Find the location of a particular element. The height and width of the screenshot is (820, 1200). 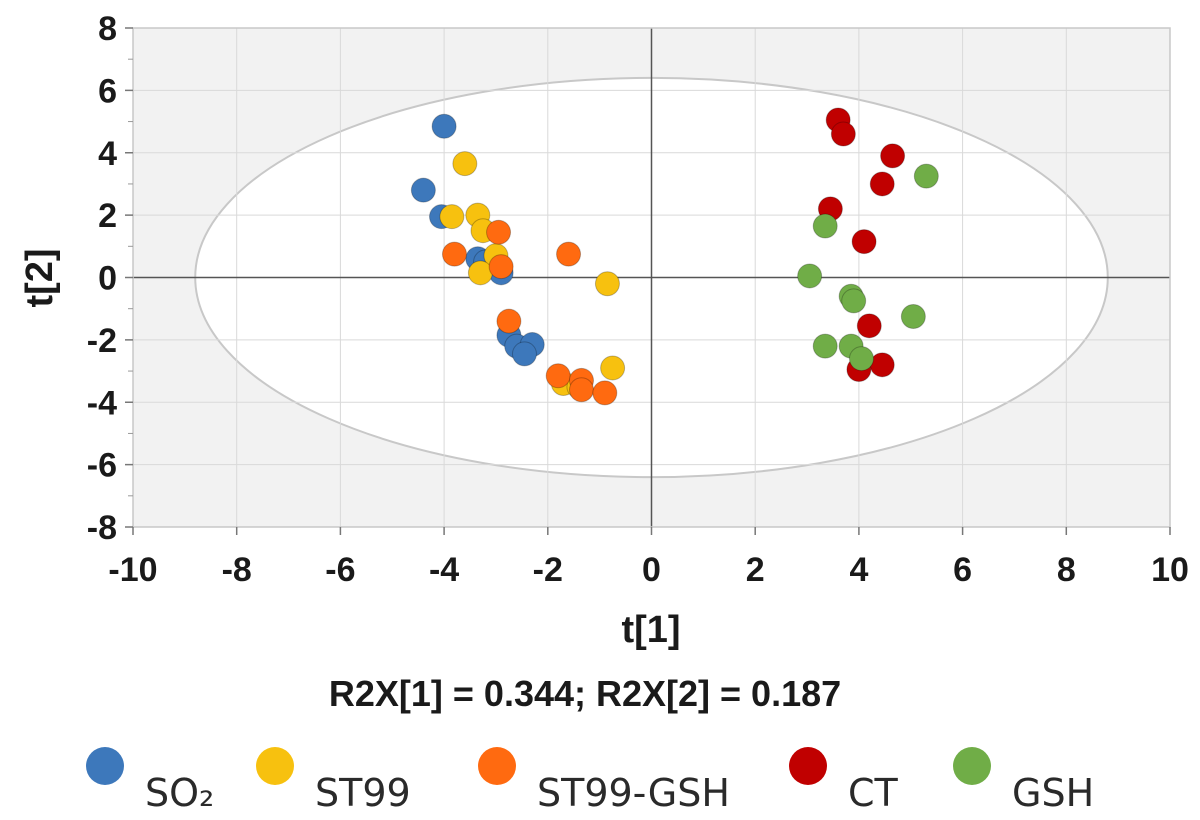

y-tick-label: 4 is located at coordinates (107, 154).